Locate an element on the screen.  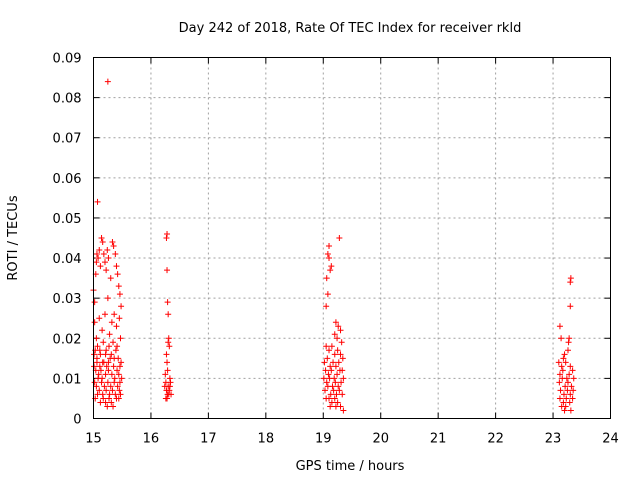
y-tick-label: 0.02 is located at coordinates (67, 339).